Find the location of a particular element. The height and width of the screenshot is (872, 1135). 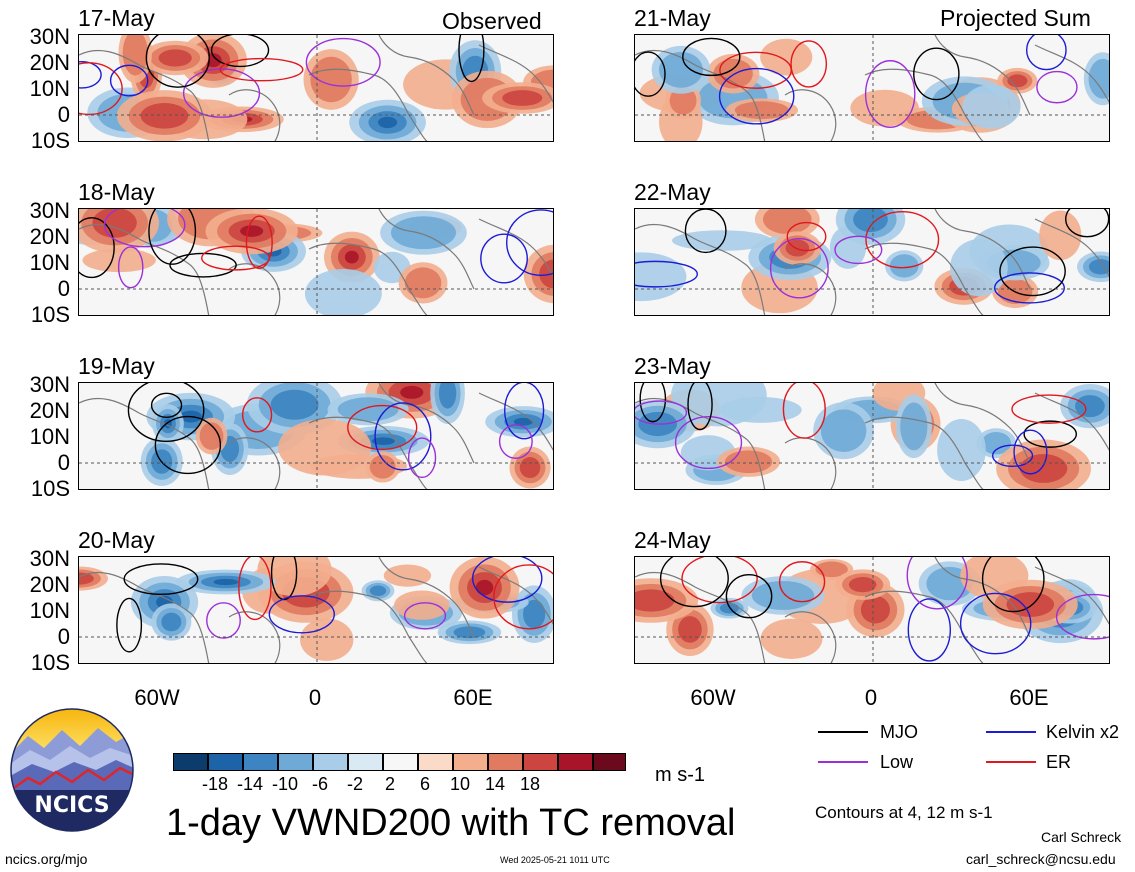

panel-tag-projected: Projected Sum is located at coordinates (1015, 18).